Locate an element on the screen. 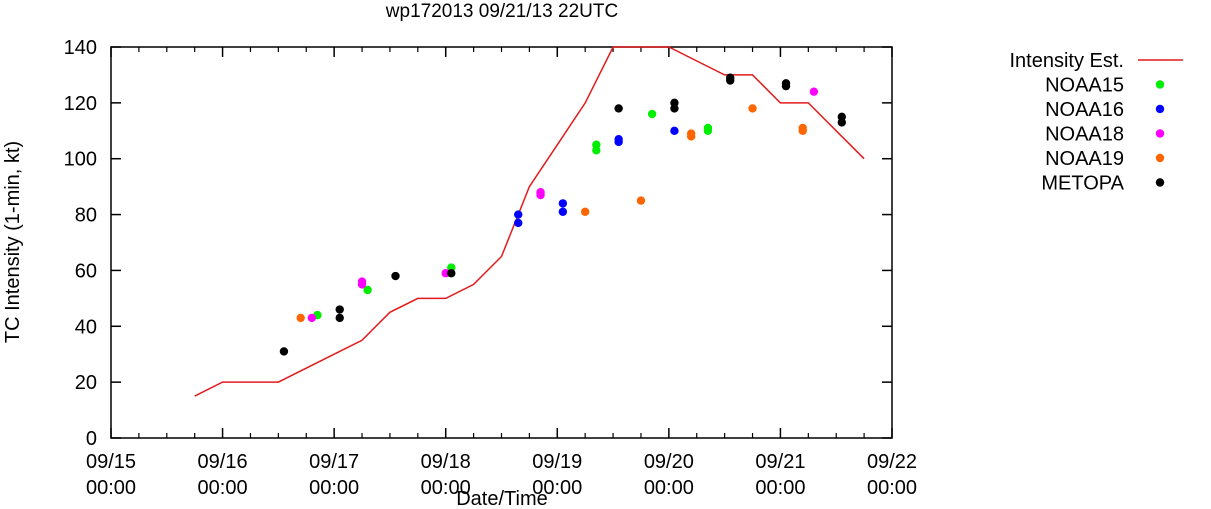 The image size is (1211, 509). y-tick-label: 60 is located at coordinates (86, 271).